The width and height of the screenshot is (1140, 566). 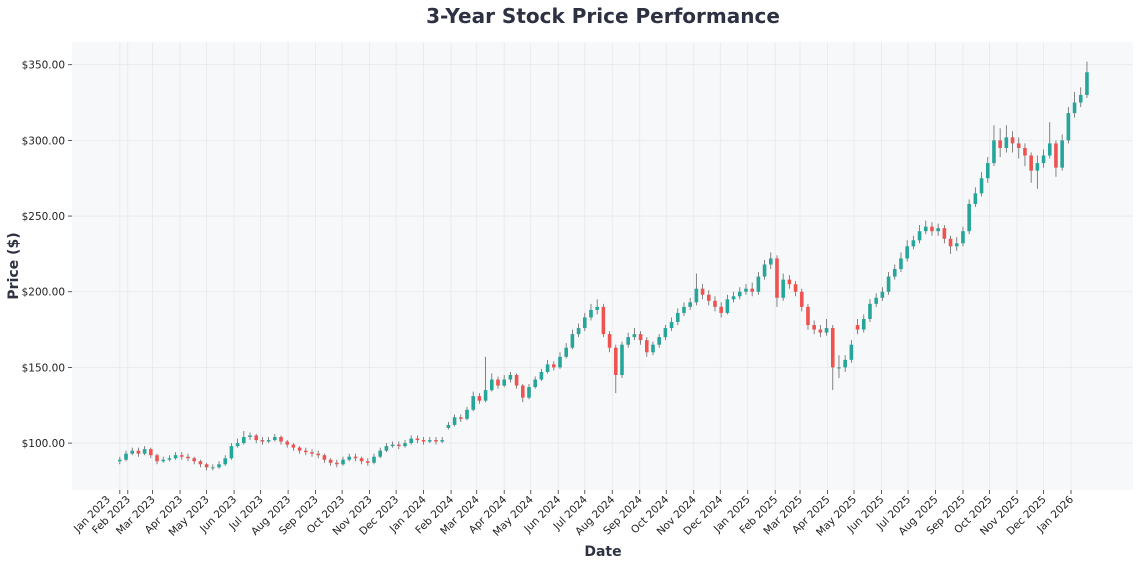 I want to click on y-tick-label: $150.00, so click(x=43, y=368).